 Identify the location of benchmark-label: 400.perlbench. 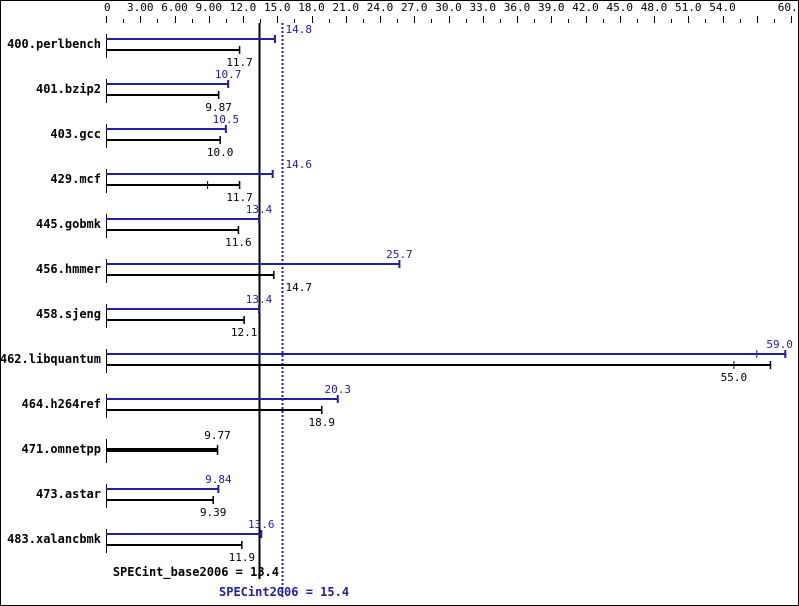
(54, 44).